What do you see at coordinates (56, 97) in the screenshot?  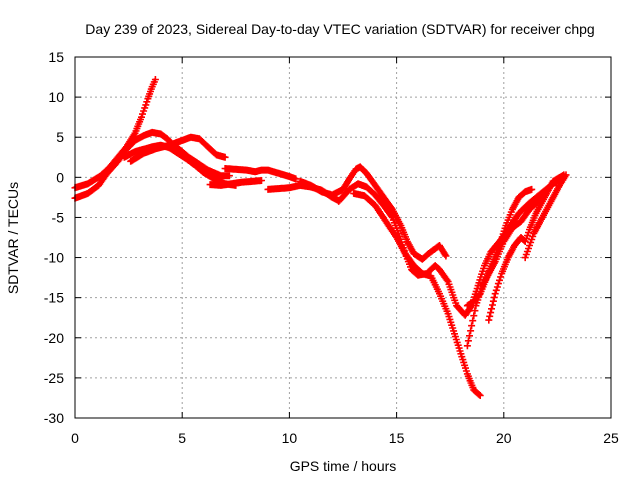 I see `y-tick-label: 10` at bounding box center [56, 97].